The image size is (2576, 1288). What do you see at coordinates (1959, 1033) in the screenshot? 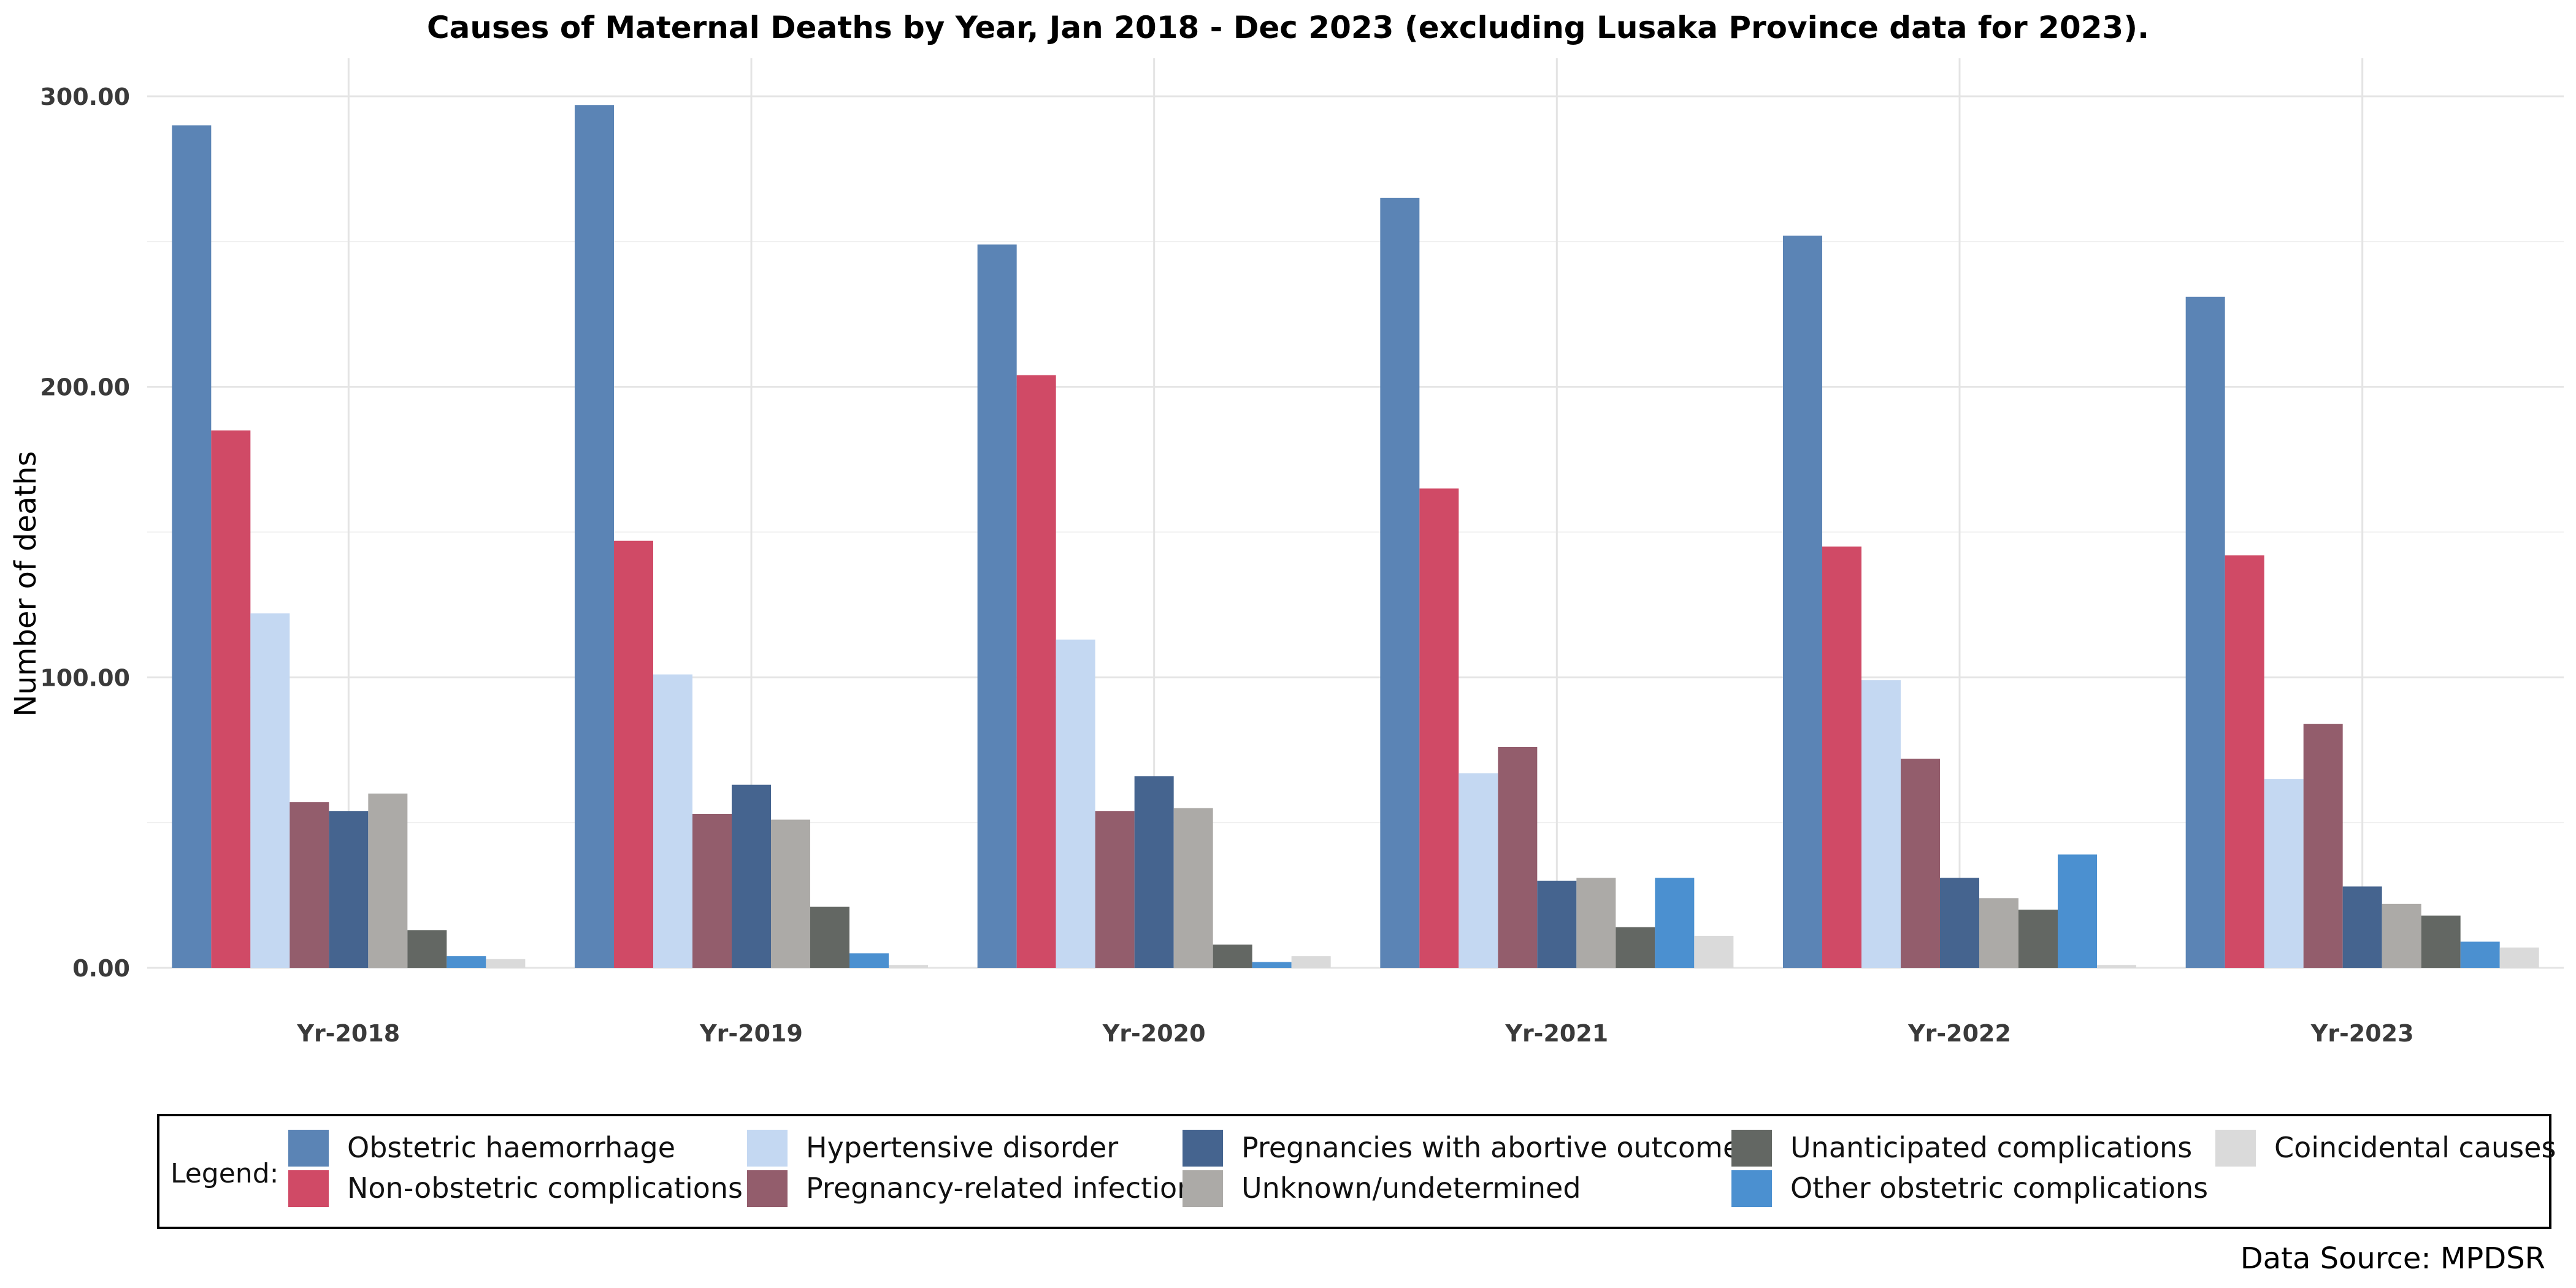
I see `x-tick-label: Yr-2022` at bounding box center [1959, 1033].